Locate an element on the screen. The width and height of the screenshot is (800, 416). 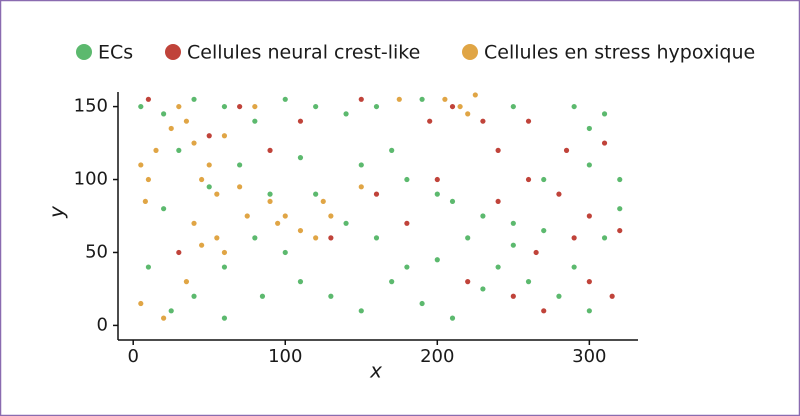
x-tick-label: 100 is located at coordinates (285, 356).